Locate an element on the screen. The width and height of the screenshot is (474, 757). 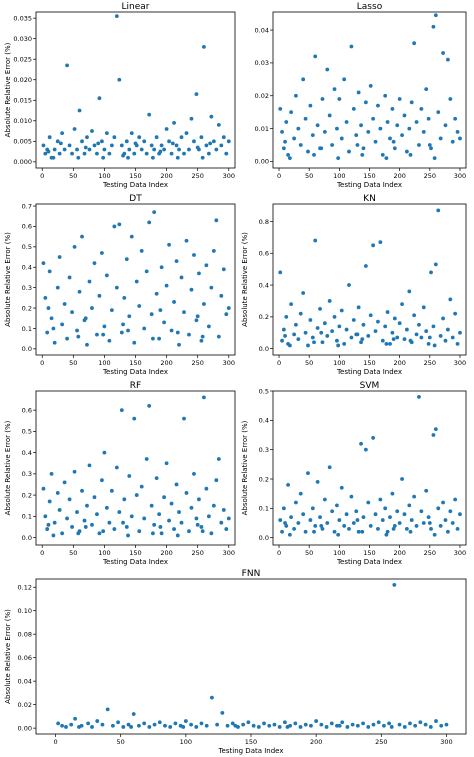
y-tick-label: 0.03 is located at coordinates (262, 63).